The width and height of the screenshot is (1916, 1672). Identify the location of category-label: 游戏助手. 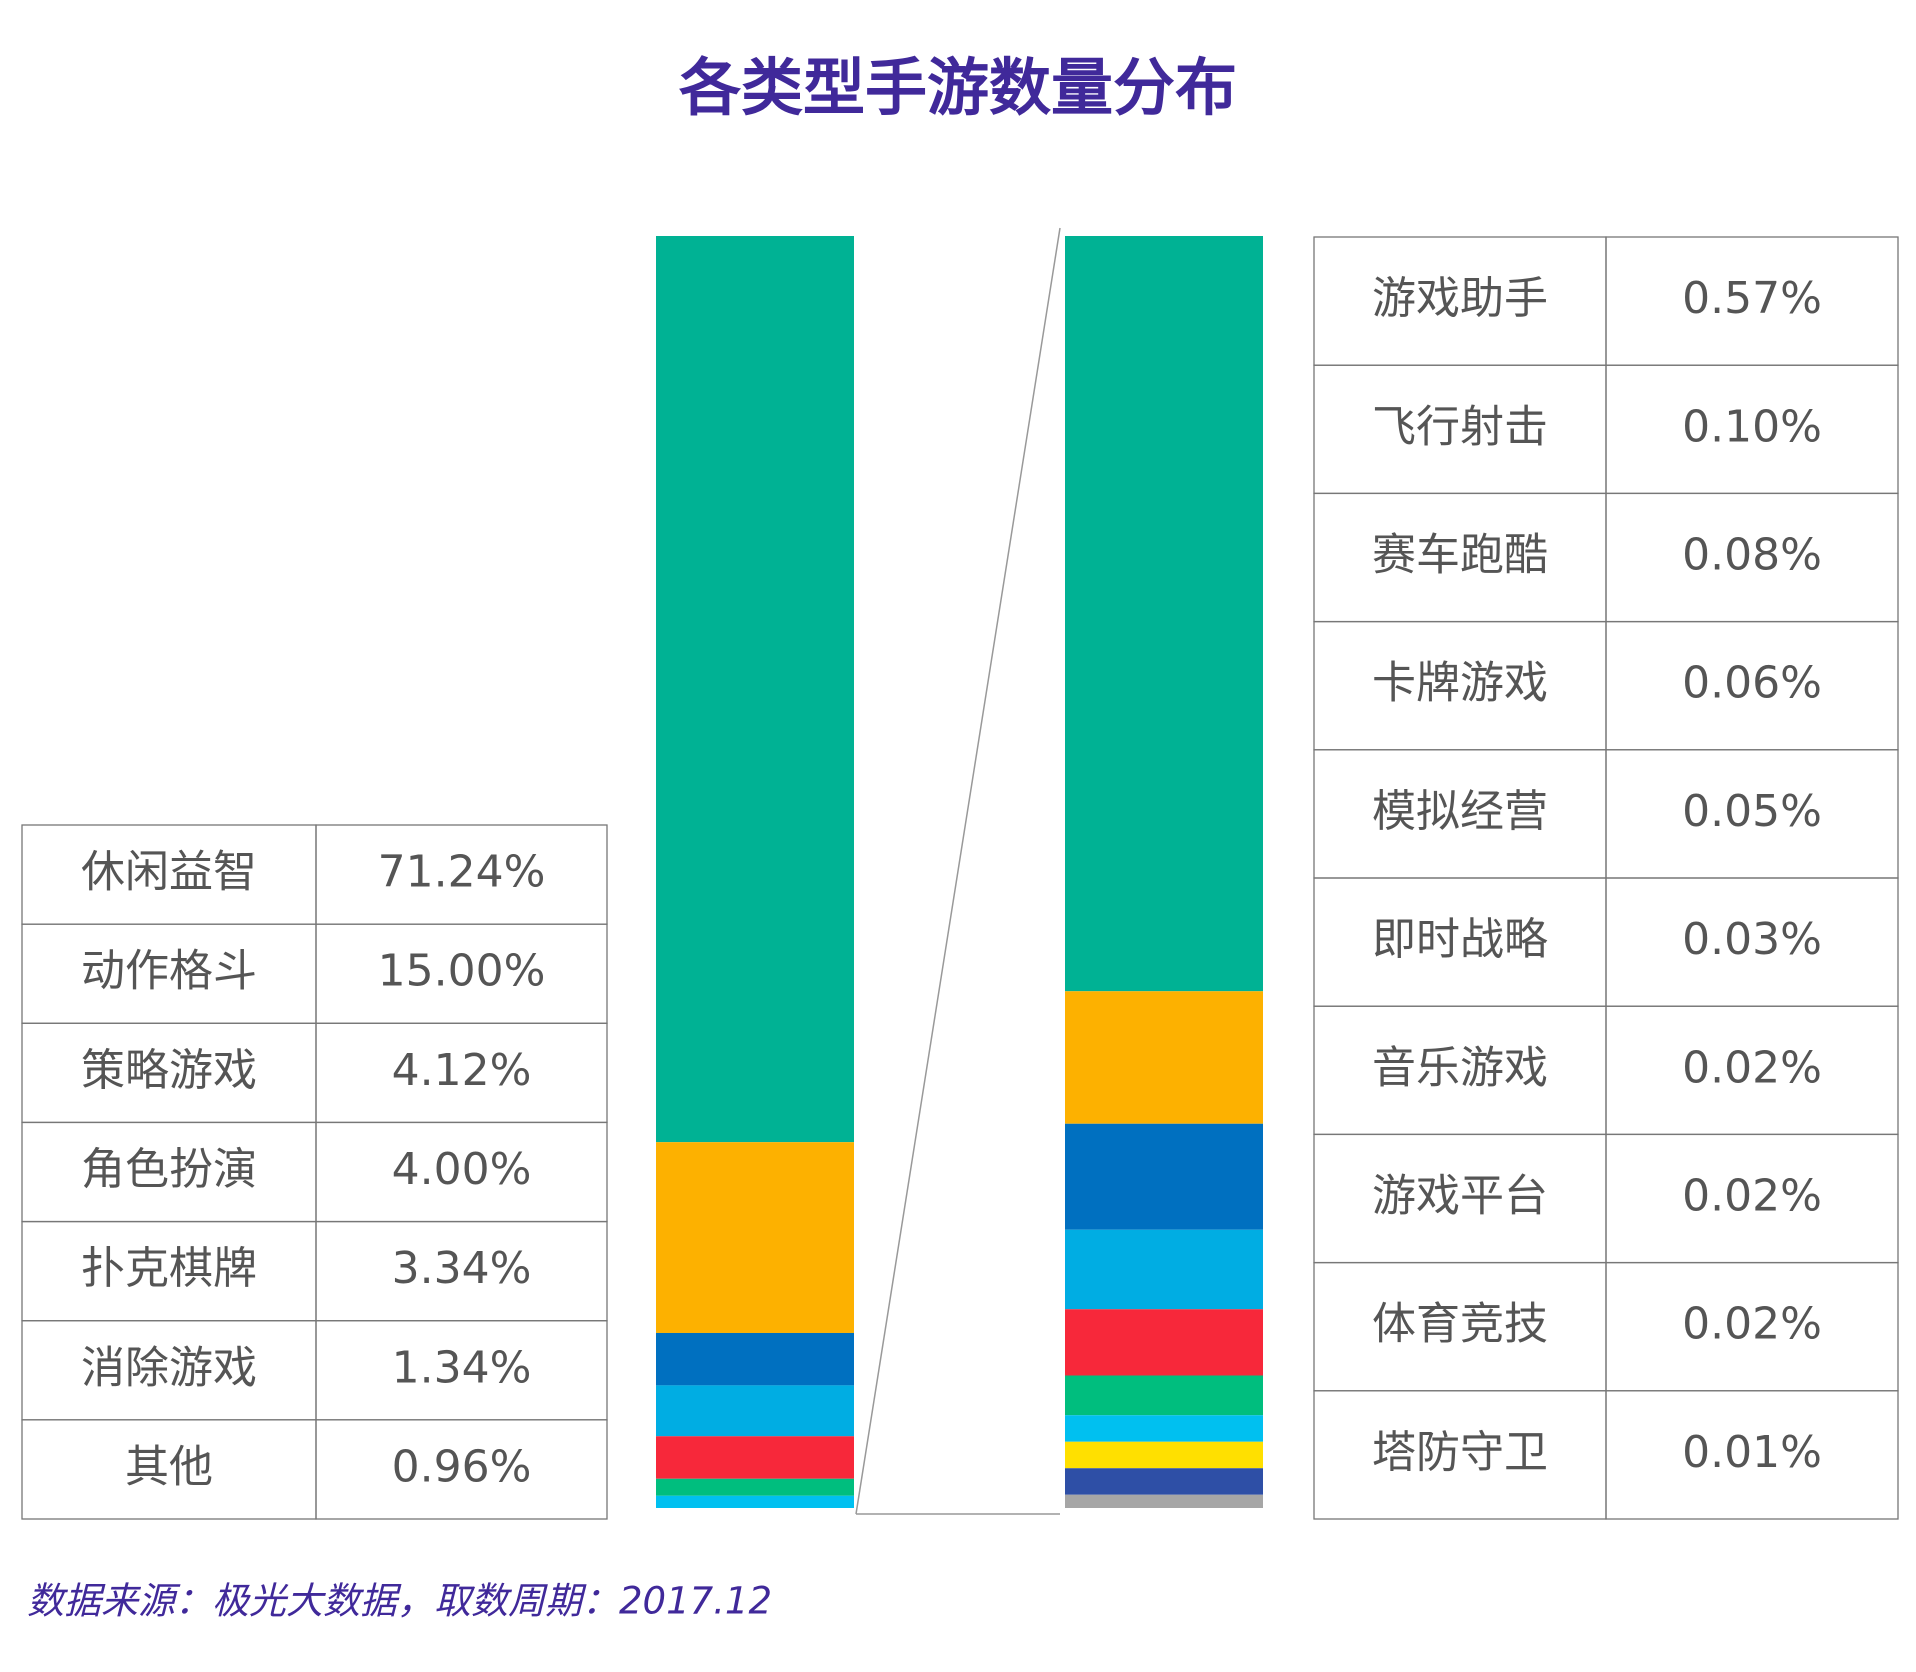
(1460, 298).